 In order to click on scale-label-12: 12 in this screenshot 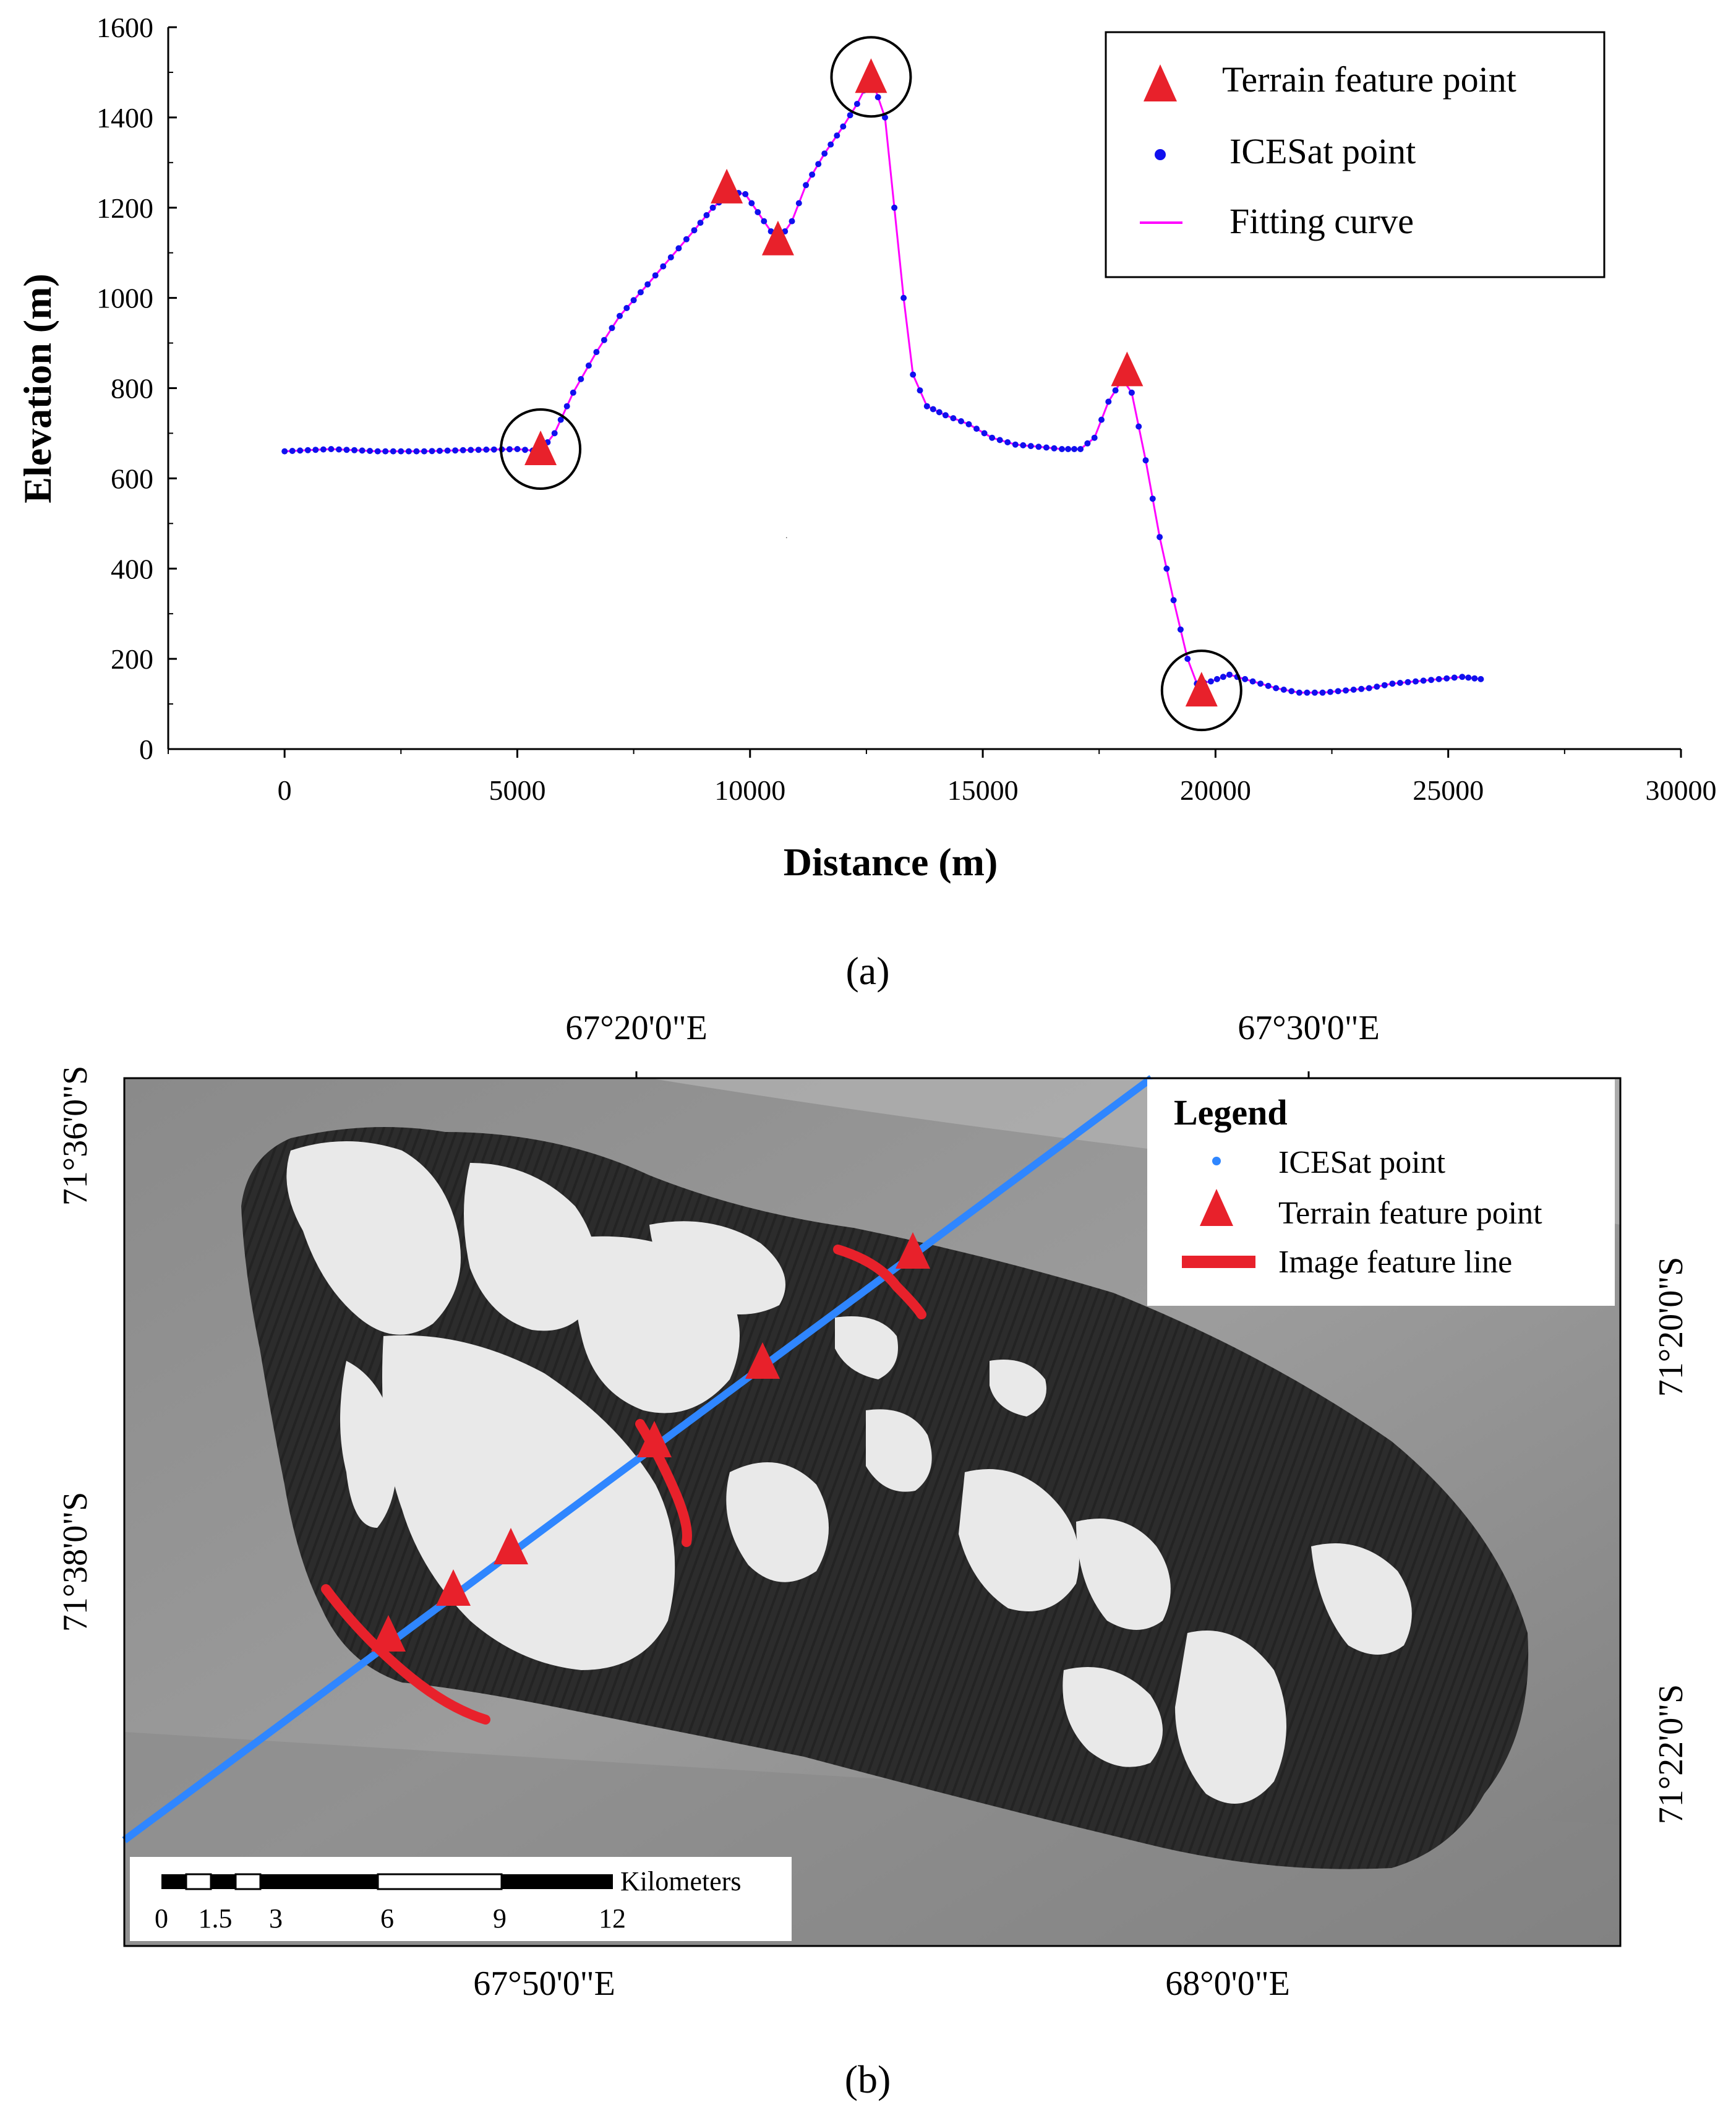, I will do `click(612, 1918)`.